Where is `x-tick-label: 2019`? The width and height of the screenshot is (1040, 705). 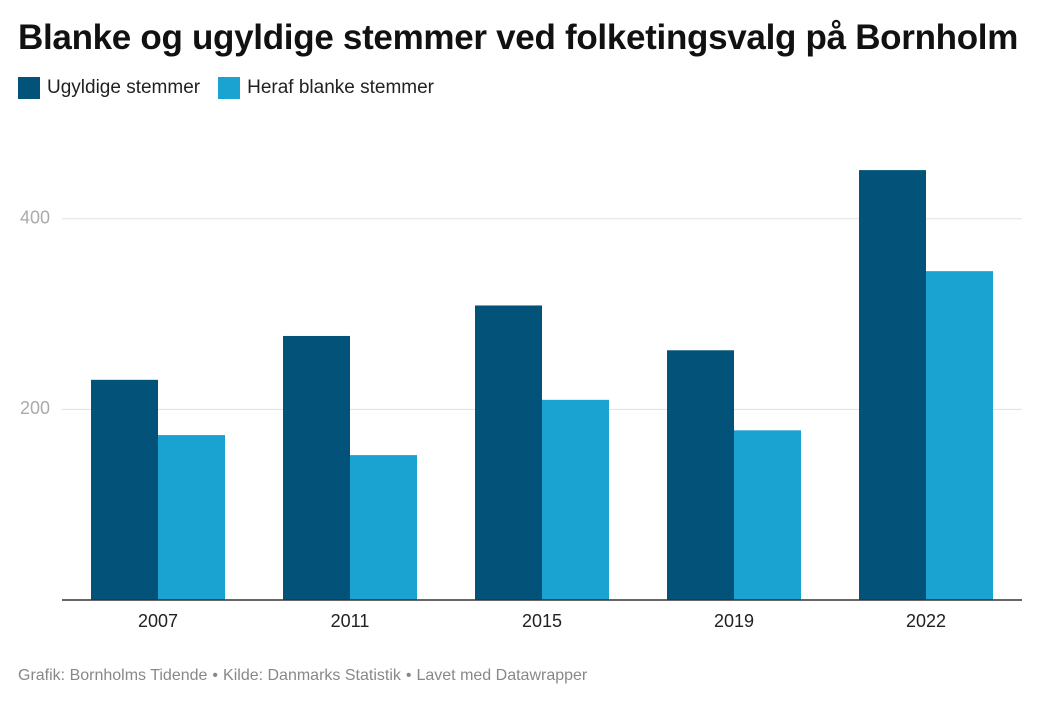 x-tick-label: 2019 is located at coordinates (734, 621).